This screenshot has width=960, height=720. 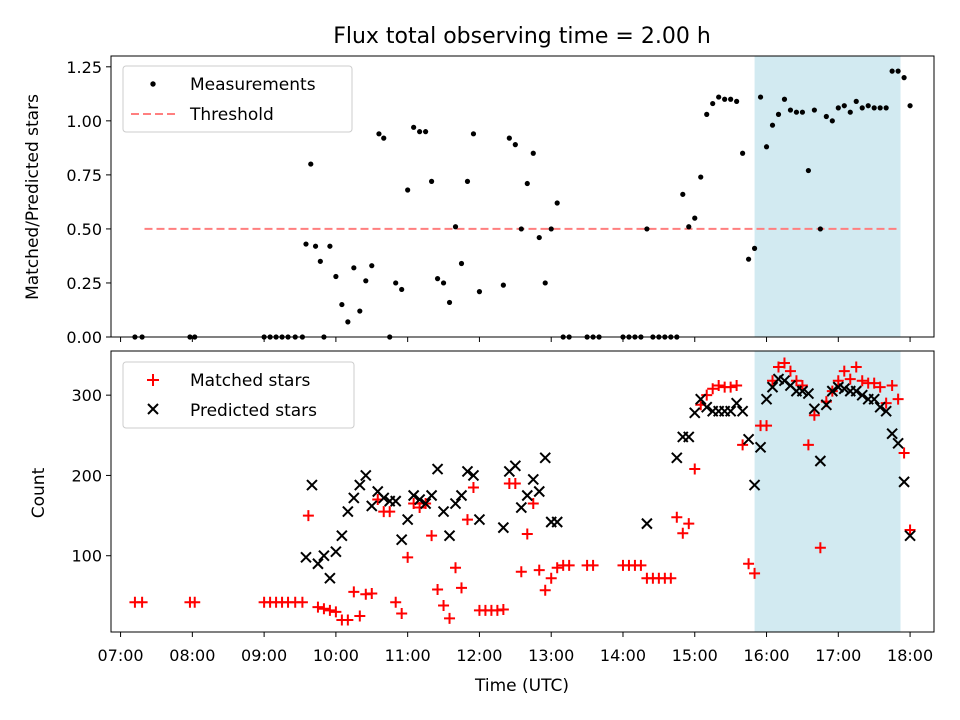 What do you see at coordinates (521, 686) in the screenshot?
I see `x-axis-label: Time (UTC)` at bounding box center [521, 686].